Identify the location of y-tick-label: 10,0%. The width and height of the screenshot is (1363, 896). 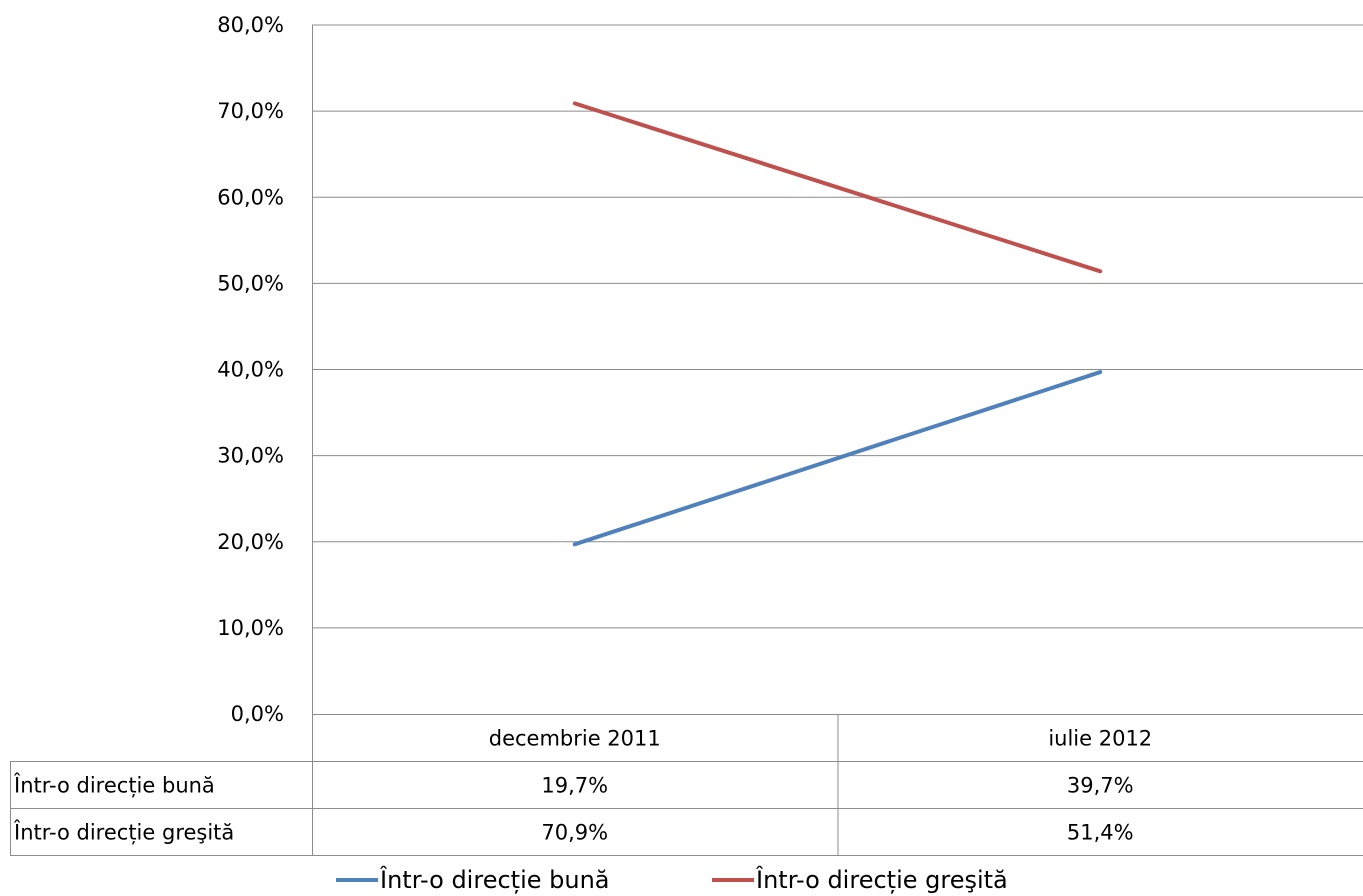
(250, 628).